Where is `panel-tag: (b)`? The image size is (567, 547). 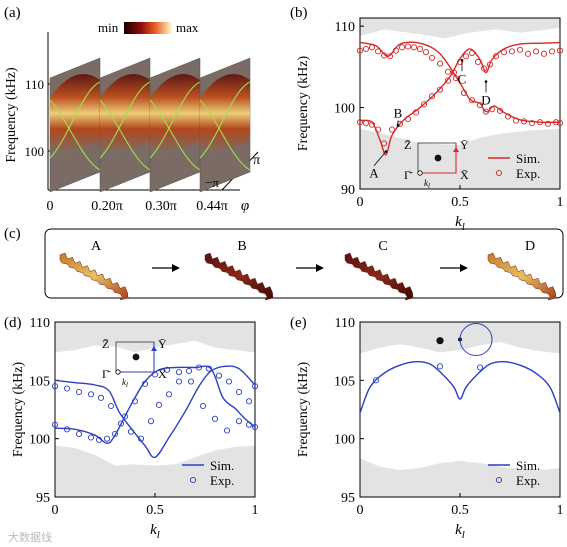
panel-tag: (b) is located at coordinates (299, 13).